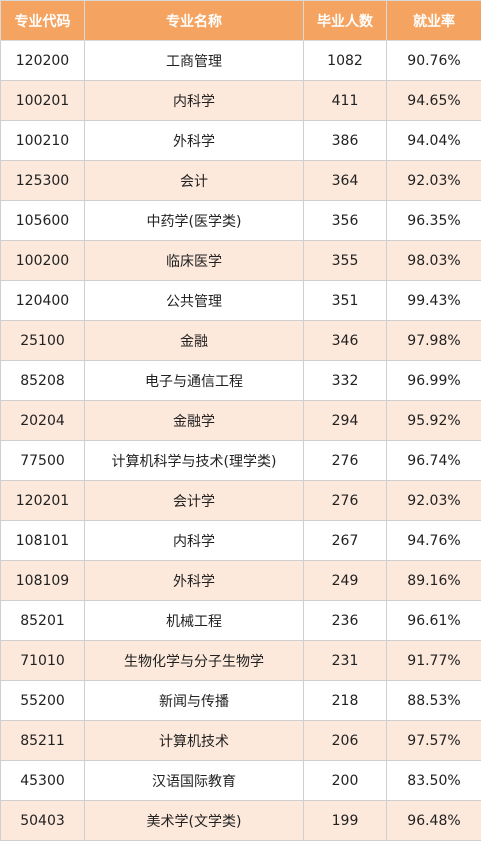 The height and width of the screenshot is (841, 481). I want to click on code-cell: 20204, so click(42, 420).